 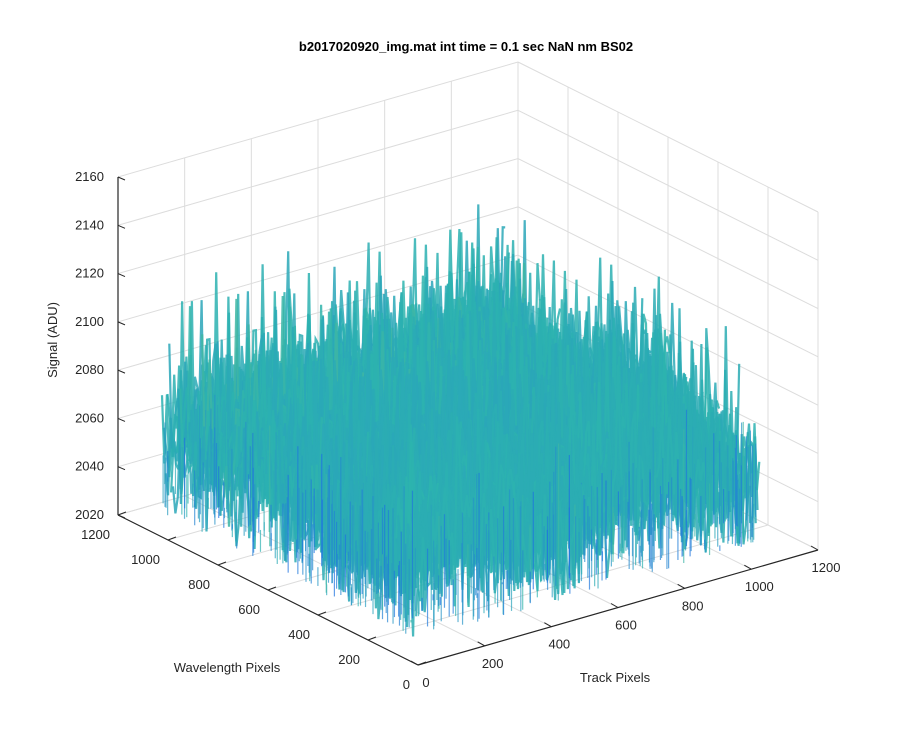 I want to click on x-tick-label: 1200, so click(x=826, y=567).